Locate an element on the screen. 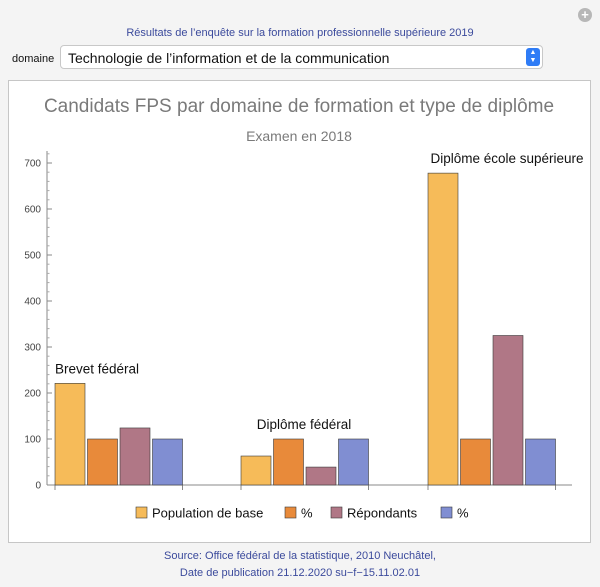  y-tick-label: 0 is located at coordinates (38, 486).